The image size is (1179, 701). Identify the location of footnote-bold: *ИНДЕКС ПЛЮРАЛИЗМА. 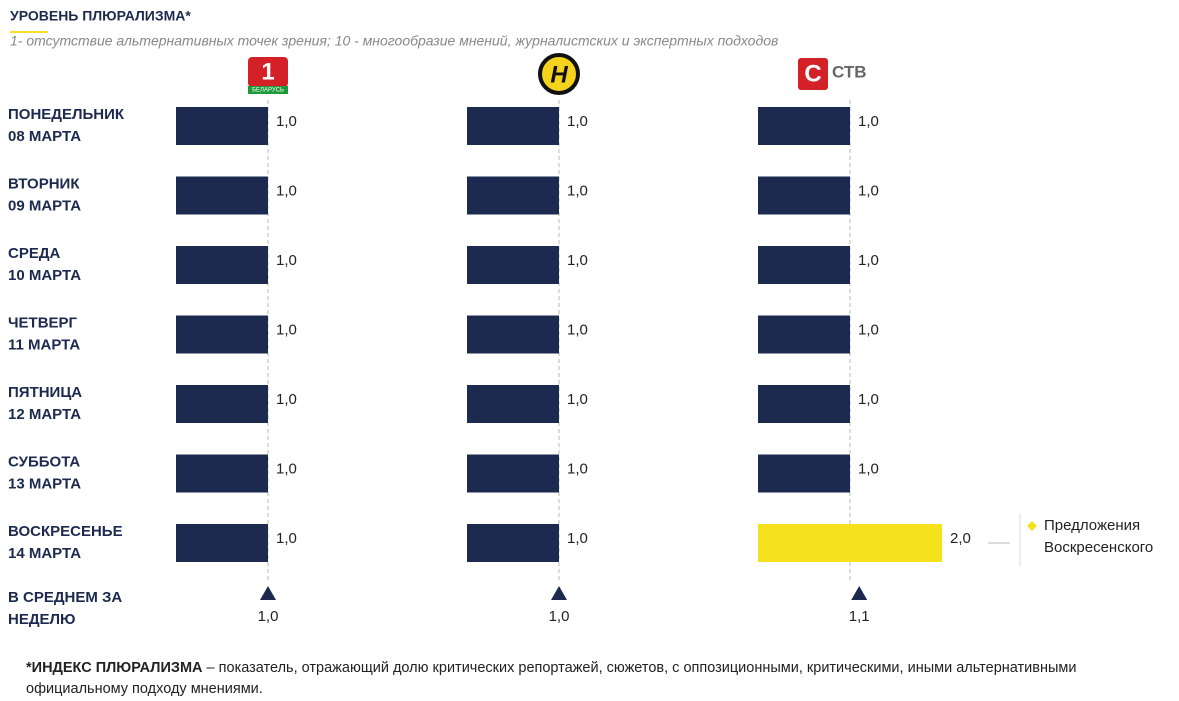
(114, 668).